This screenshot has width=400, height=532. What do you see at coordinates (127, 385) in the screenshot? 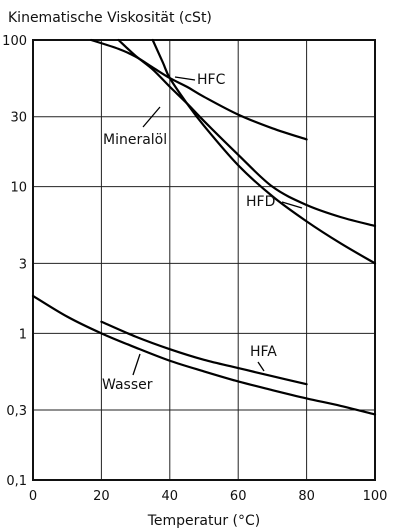
I see `series-label-wasser: Wasser` at bounding box center [127, 385].